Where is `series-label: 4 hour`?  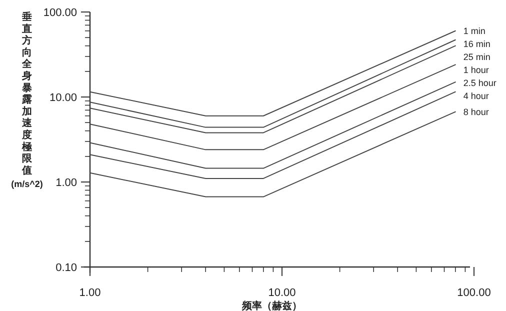 series-label: 4 hour is located at coordinates (476, 95).